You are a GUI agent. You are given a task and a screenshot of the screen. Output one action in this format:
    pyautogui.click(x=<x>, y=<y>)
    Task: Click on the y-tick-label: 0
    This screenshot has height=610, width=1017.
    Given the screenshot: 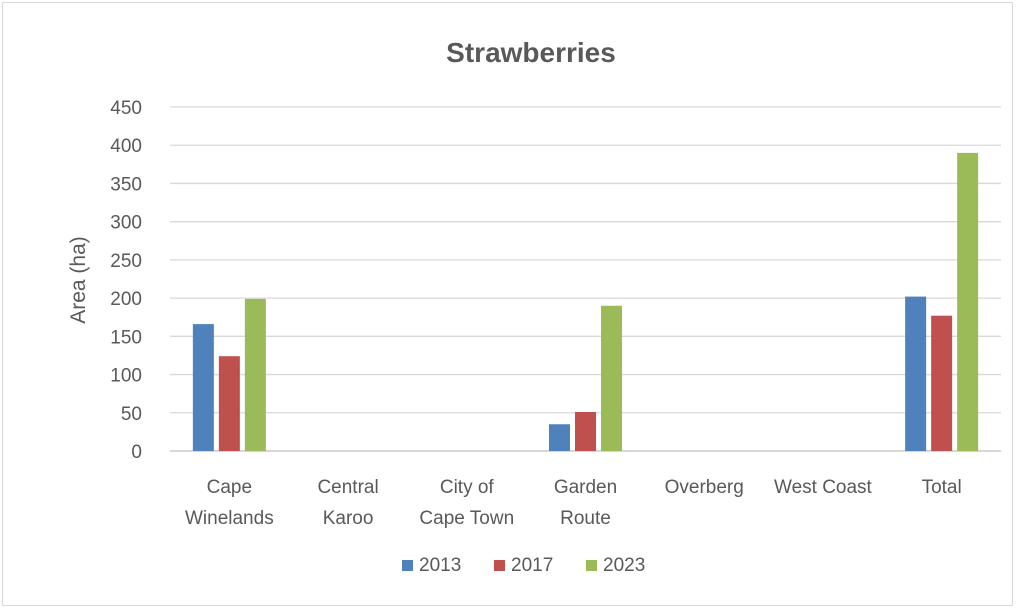 What is the action you would take?
    pyautogui.click(x=136, y=452)
    